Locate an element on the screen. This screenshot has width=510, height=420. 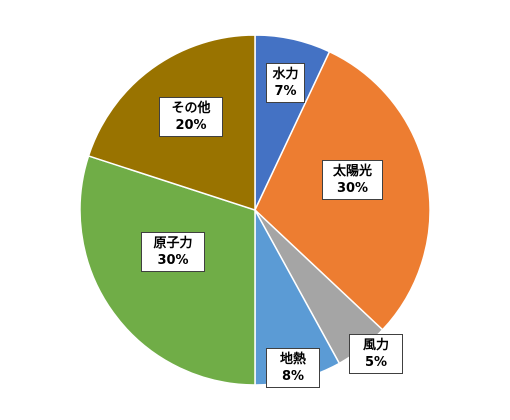
data-label-other-value: 20% is located at coordinates (191, 125).